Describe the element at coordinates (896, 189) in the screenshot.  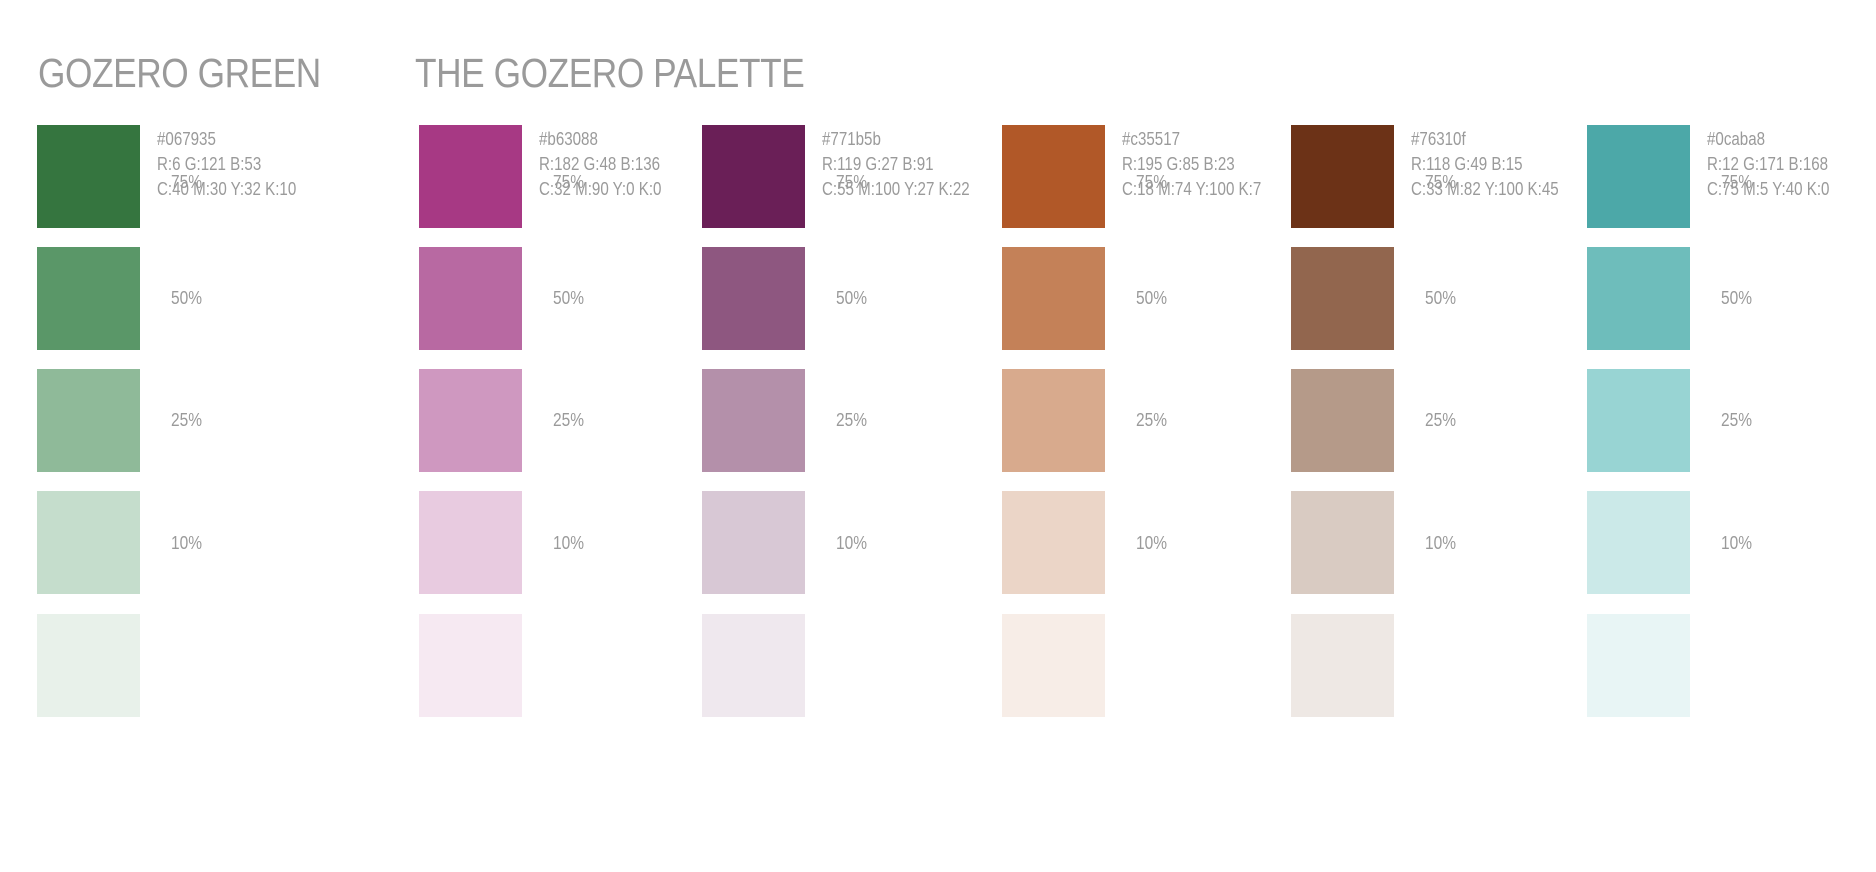
I see `cmyk-values: C:55 M:100 Y:27 K:22` at that location.